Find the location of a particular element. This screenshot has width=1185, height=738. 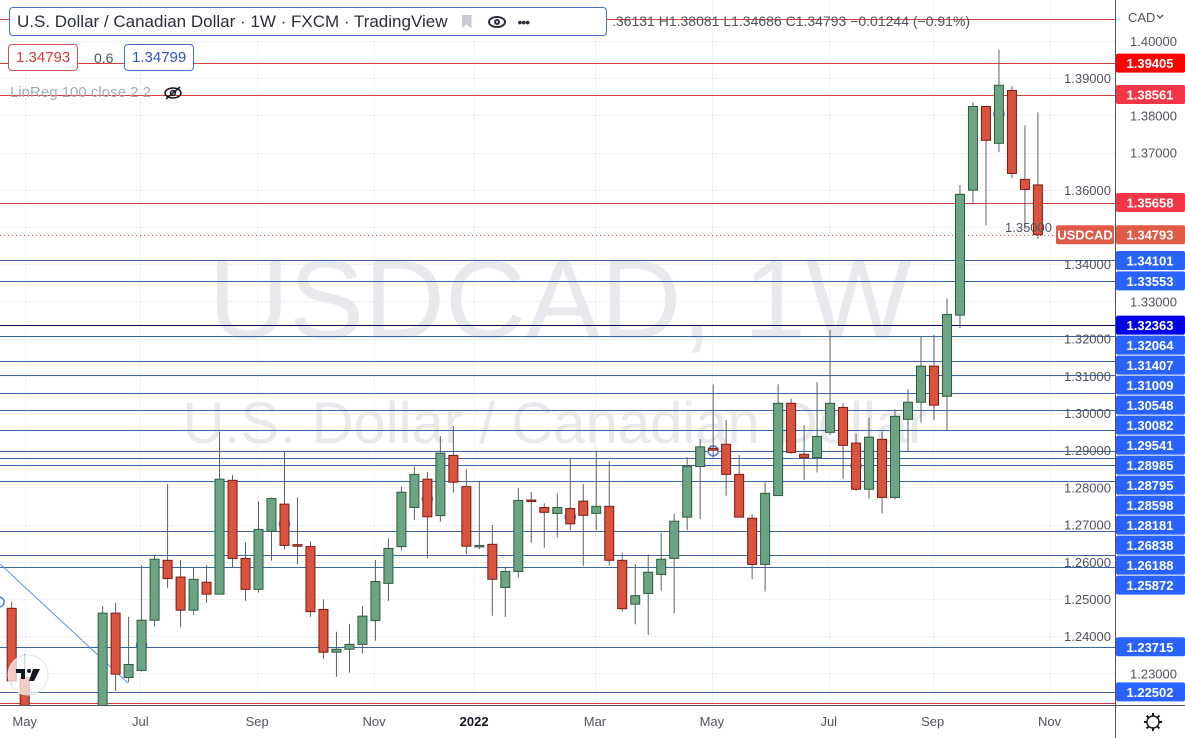

price-tick-label: 1.23000 is located at coordinates (1153, 673).